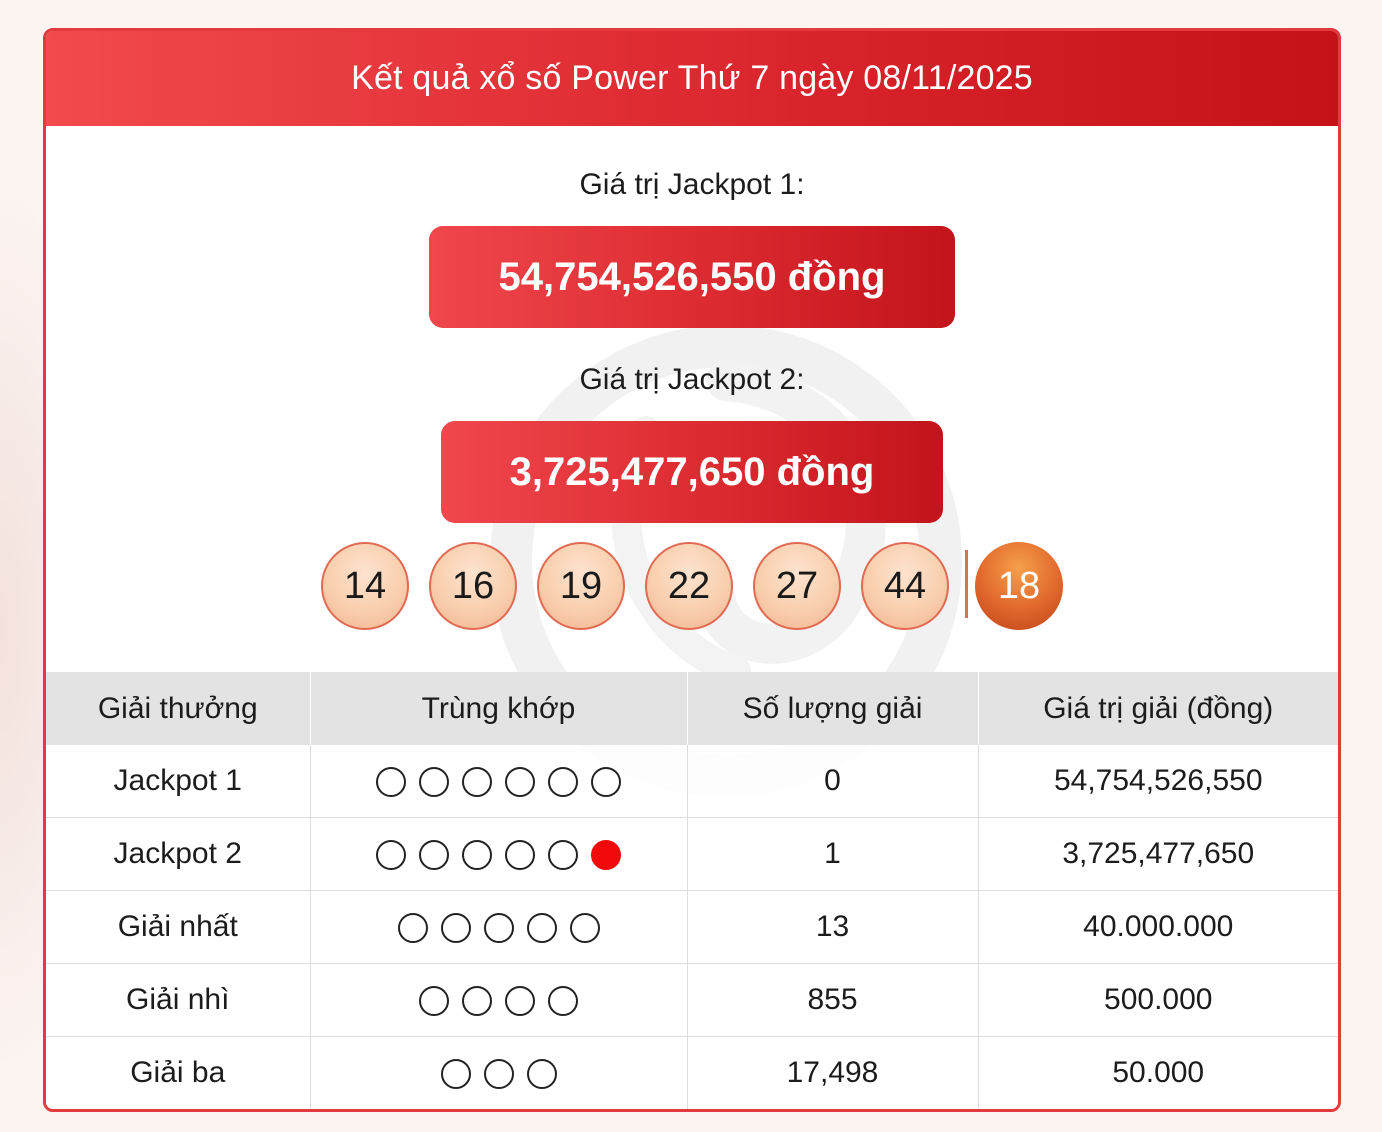 Image resolution: width=1382 pixels, height=1132 pixels. Describe the element at coordinates (606, 855) in the screenshot. I see `power-match-dot-icon` at that location.